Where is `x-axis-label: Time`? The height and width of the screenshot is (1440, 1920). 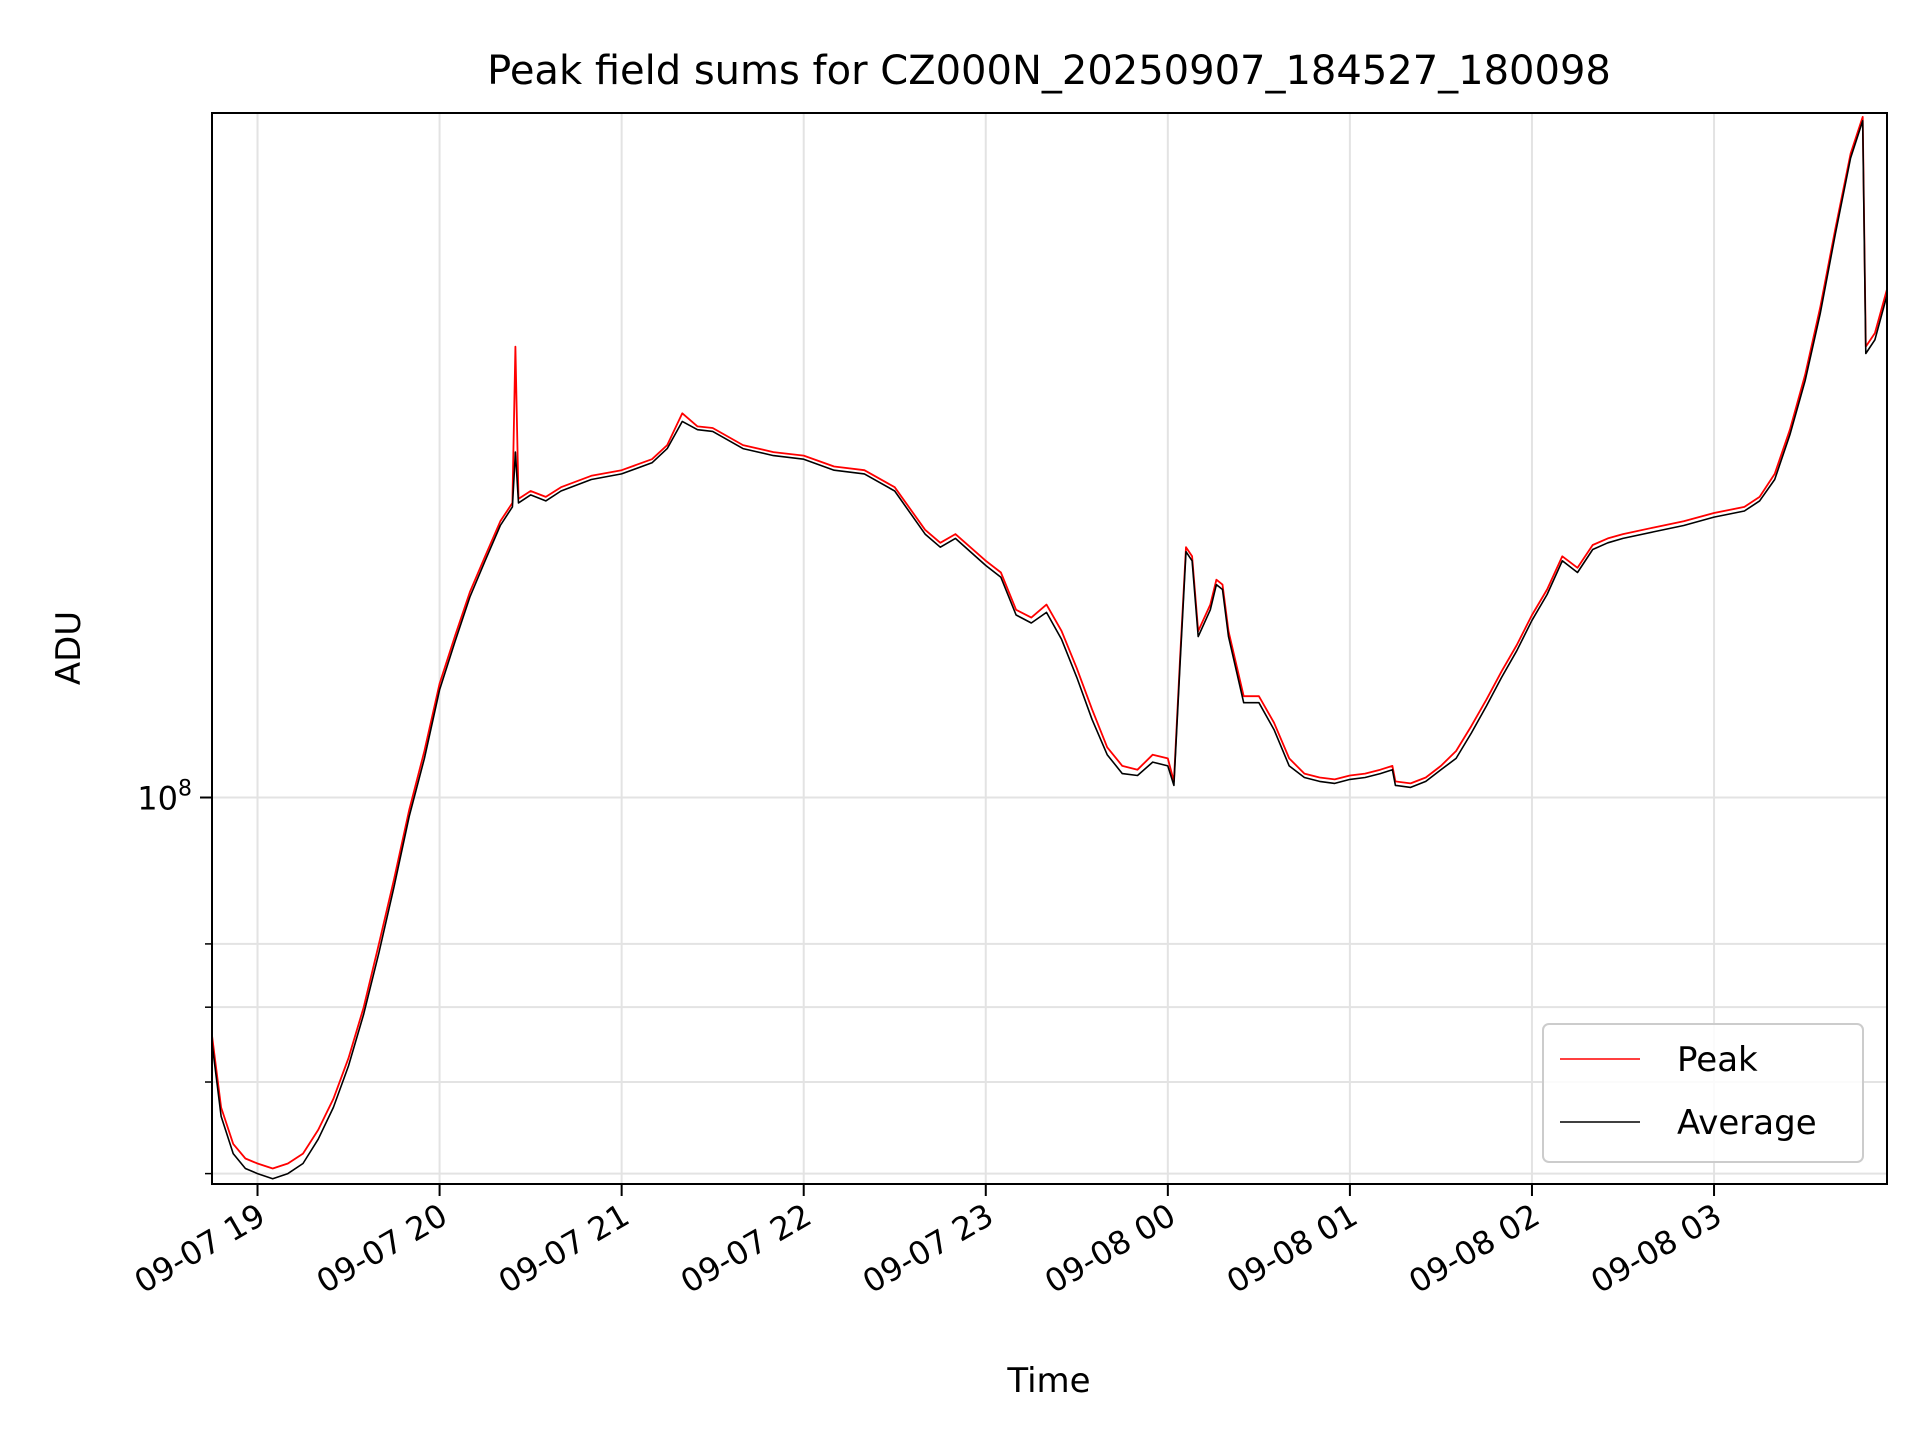
x-axis-label: Time is located at coordinates (1048, 1381).